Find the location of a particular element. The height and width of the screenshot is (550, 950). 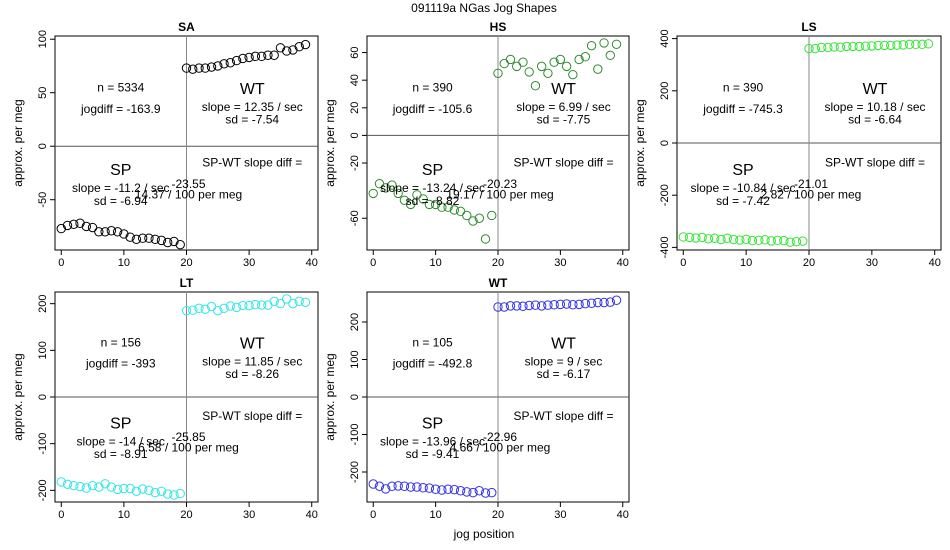

y-tick-label: -60 is located at coordinates (355, 218).